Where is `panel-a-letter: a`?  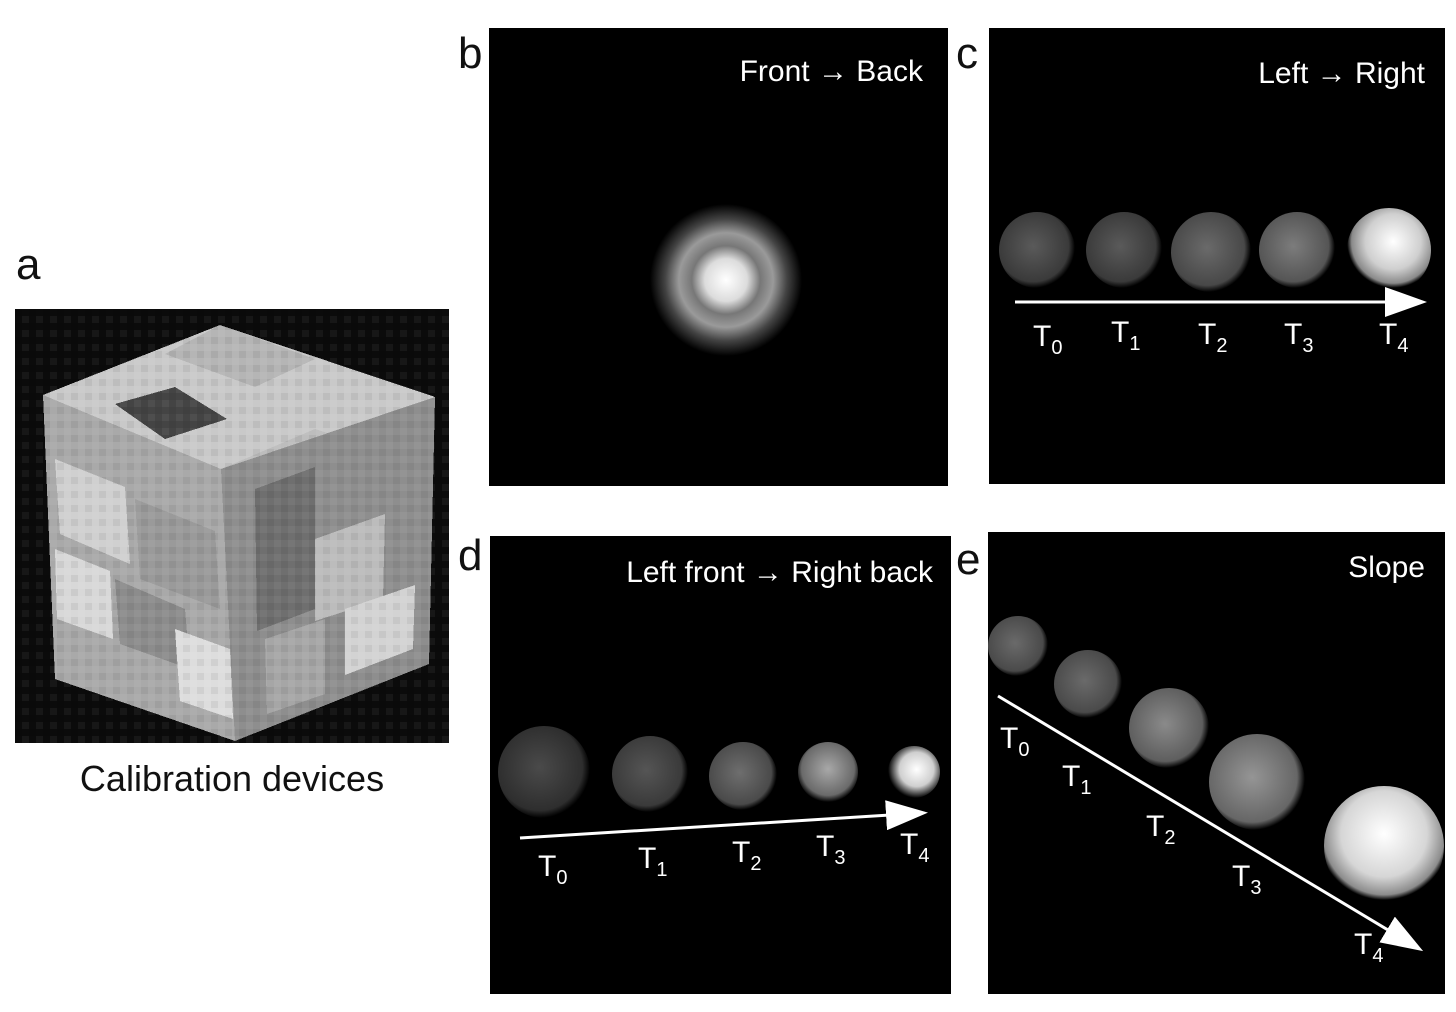 panel-a-letter: a is located at coordinates (28, 264).